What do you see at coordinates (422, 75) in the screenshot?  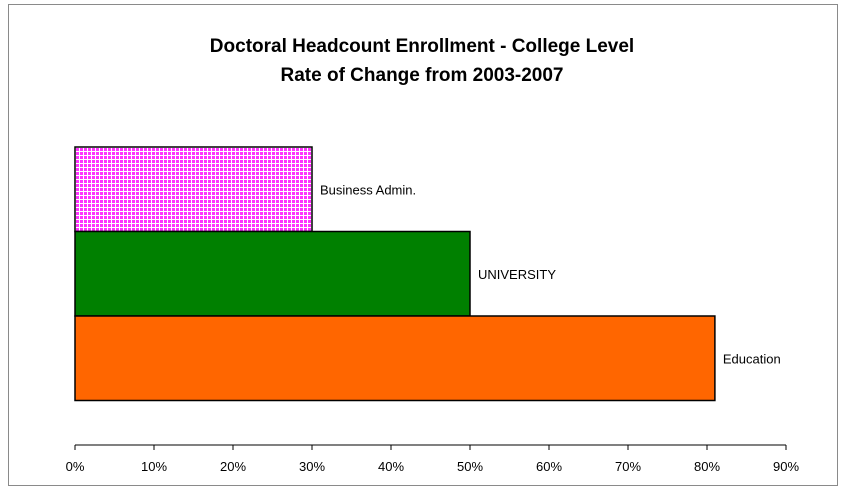 I see `chart-title-line-2: Rate of Change from 2003-2007` at bounding box center [422, 75].